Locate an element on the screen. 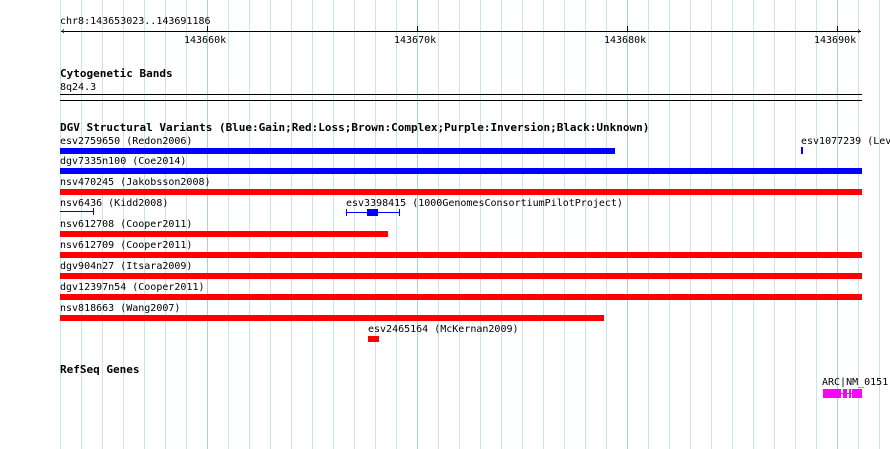  gene-label: ARC|NM_0151 is located at coordinates (855, 382).